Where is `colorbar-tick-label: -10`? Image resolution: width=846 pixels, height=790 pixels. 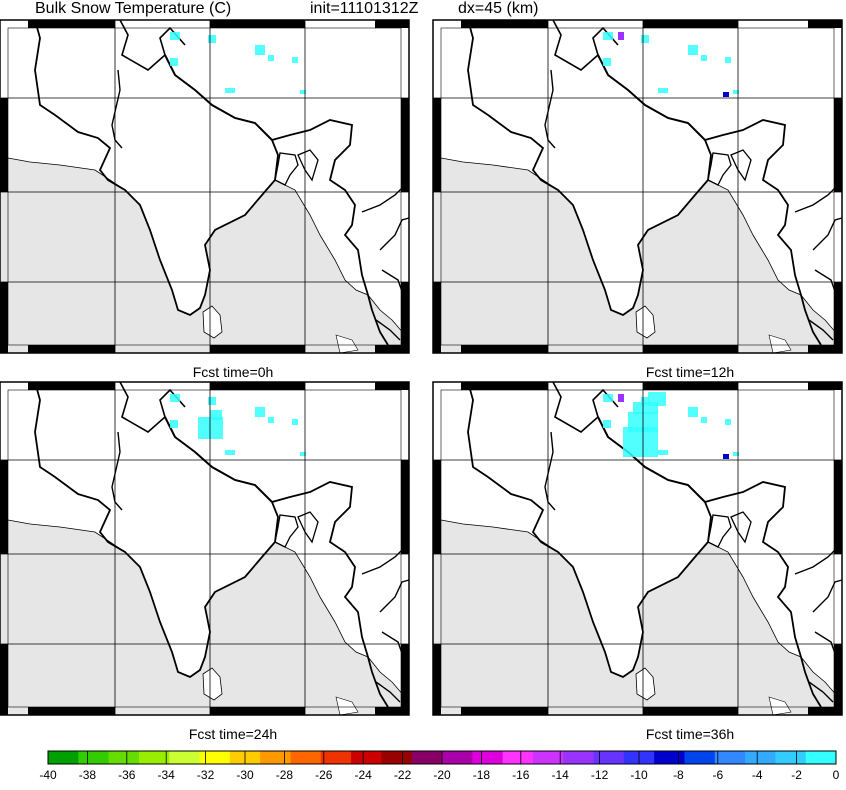 colorbar-tick-label: -10 is located at coordinates (639, 775).